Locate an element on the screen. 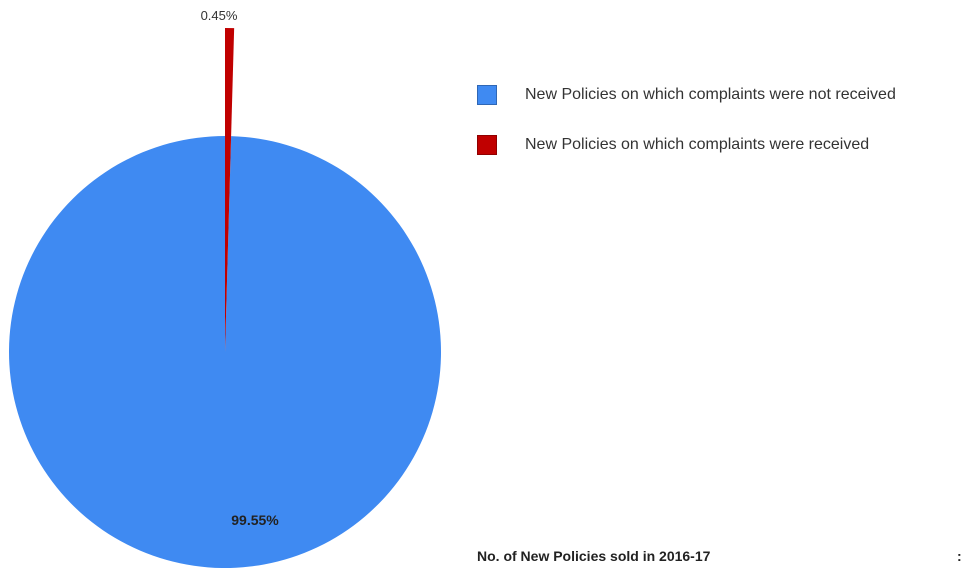 The width and height of the screenshot is (967, 569). footer-colon: : is located at coordinates (959, 556).